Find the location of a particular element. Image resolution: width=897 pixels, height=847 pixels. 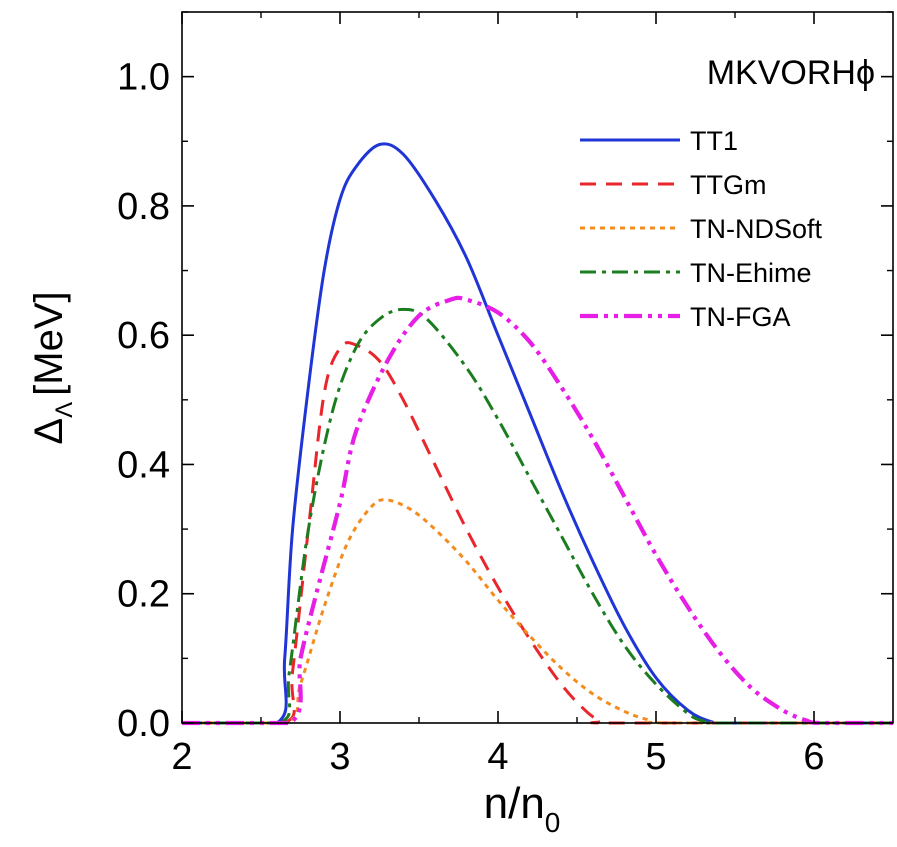

legend-label: TN-NDSoft is located at coordinates (756, 229).